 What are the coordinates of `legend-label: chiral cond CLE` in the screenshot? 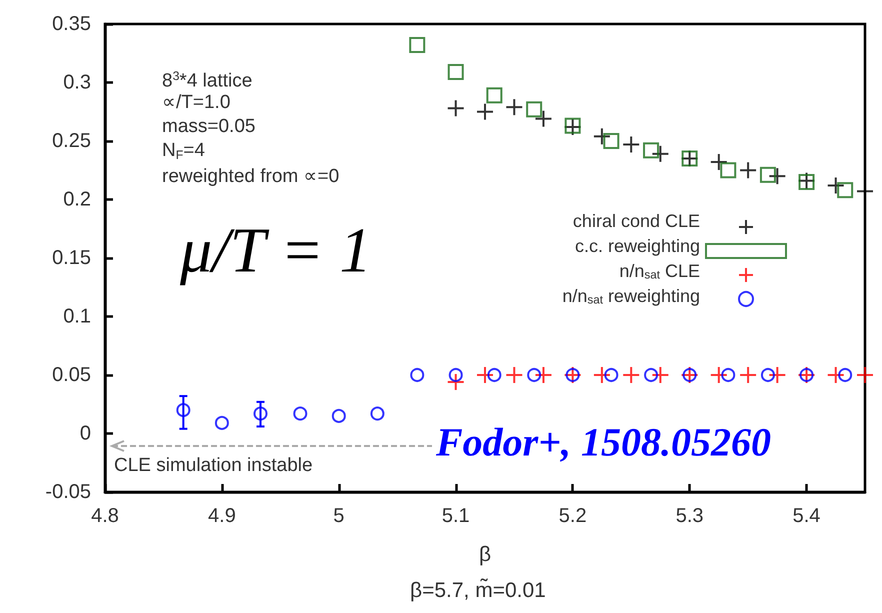 It's located at (636, 221).